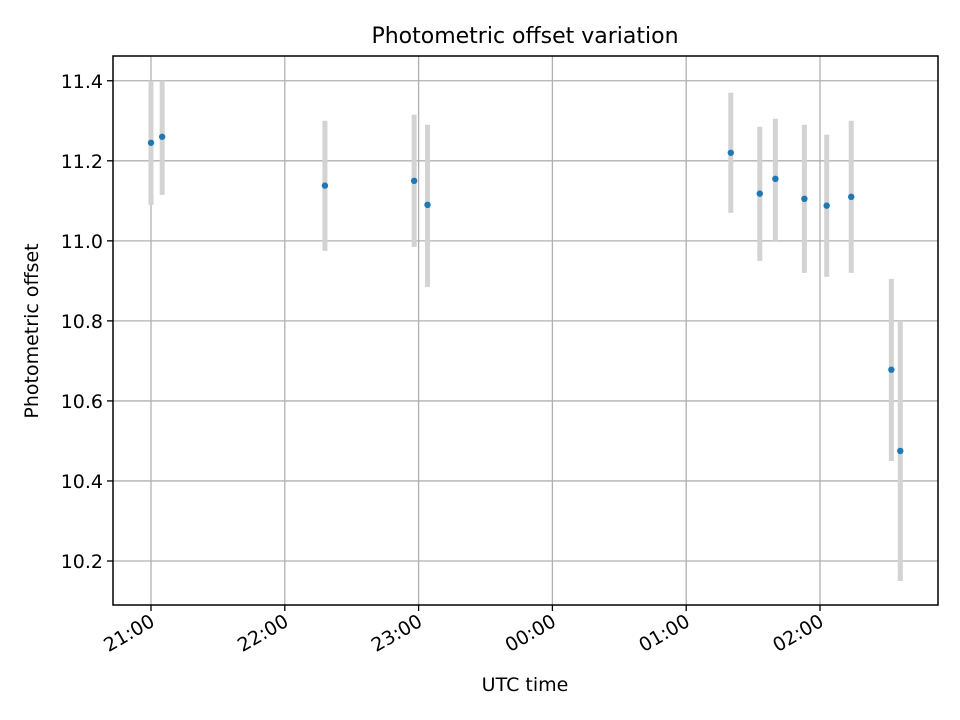 This screenshot has height=720, width=960. What do you see at coordinates (82, 562) in the screenshot?
I see `y-tick-label: 10.2` at bounding box center [82, 562].